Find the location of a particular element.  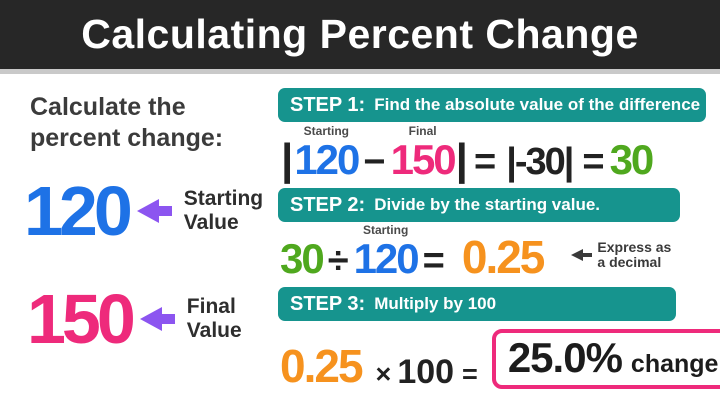

abs-bar-open: | is located at coordinates (287, 160).